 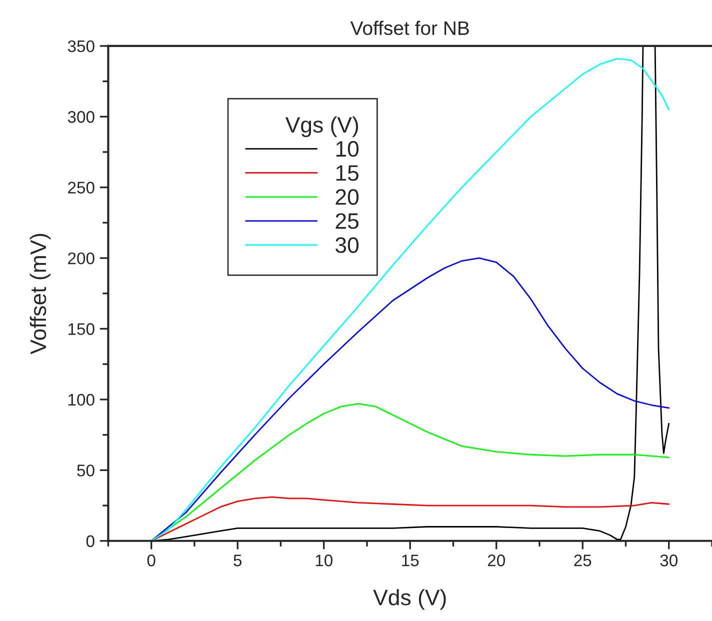 I want to click on y-tick-label: 350, so click(x=81, y=46).